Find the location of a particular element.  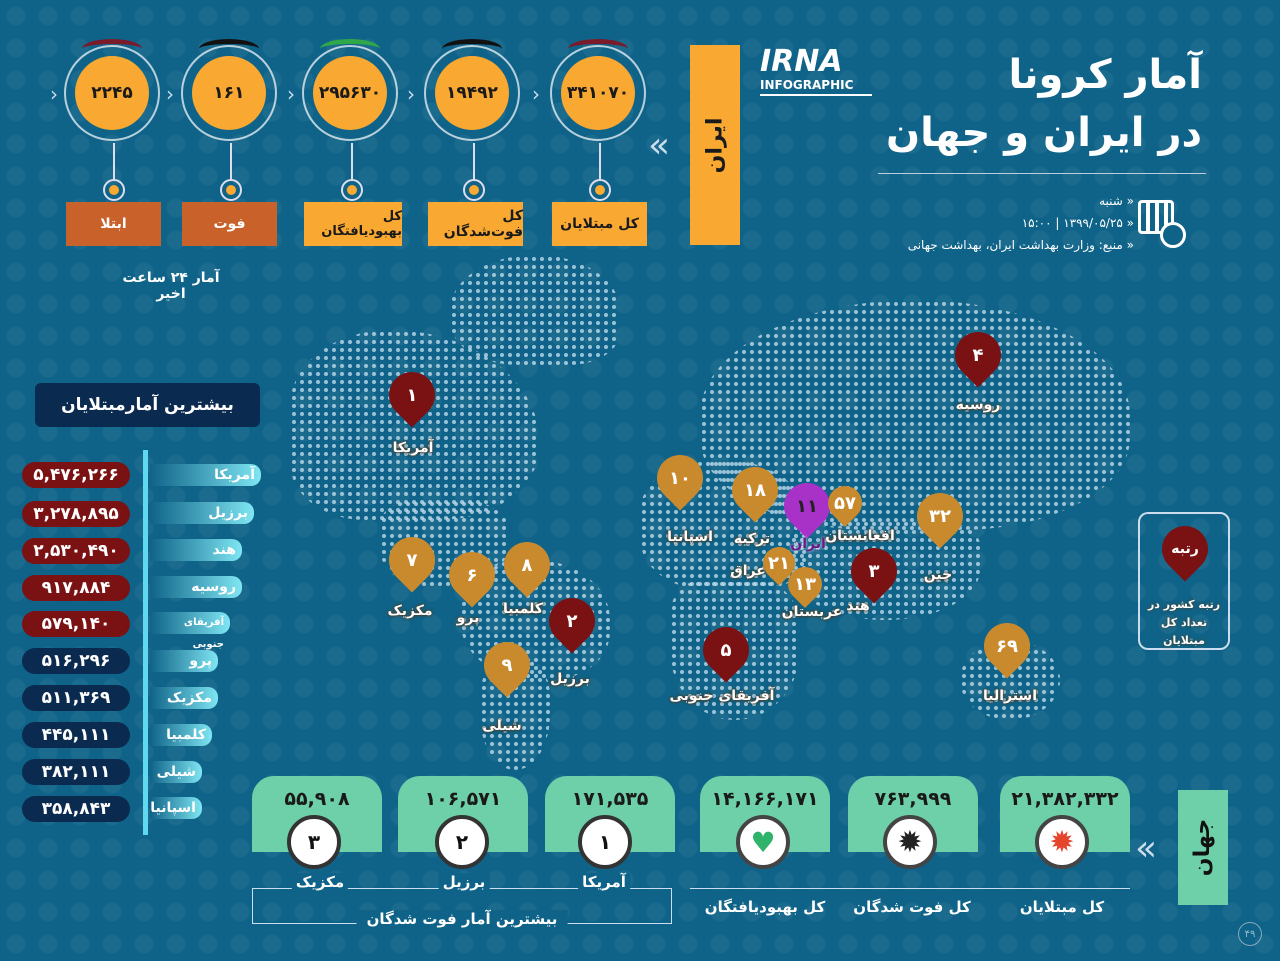

legend-pin-icon: رتبه is located at coordinates (1185, 549).